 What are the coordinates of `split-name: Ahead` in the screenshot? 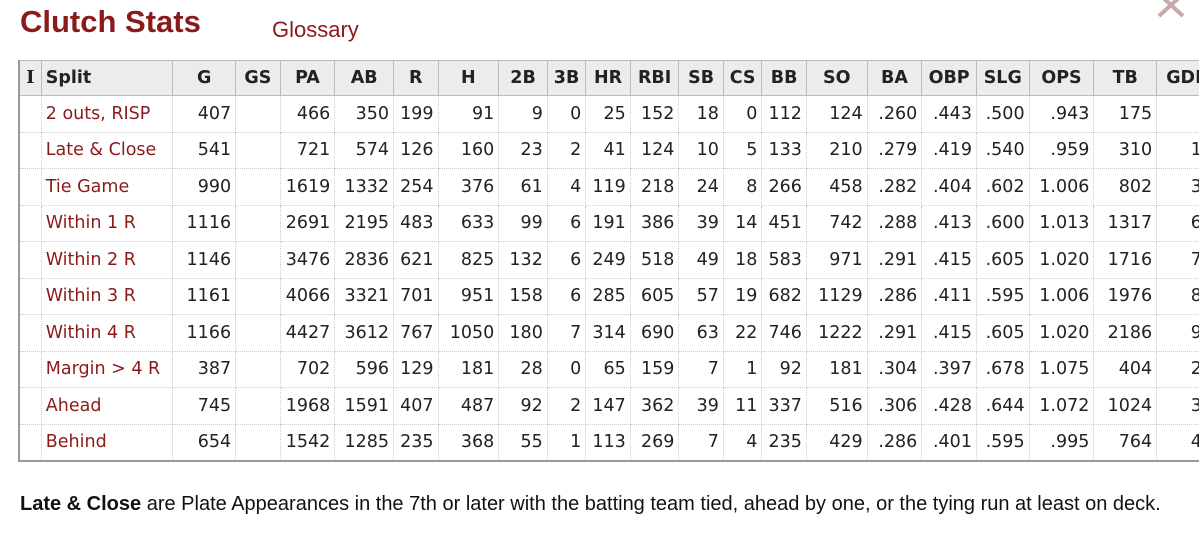 It's located at (107, 406).